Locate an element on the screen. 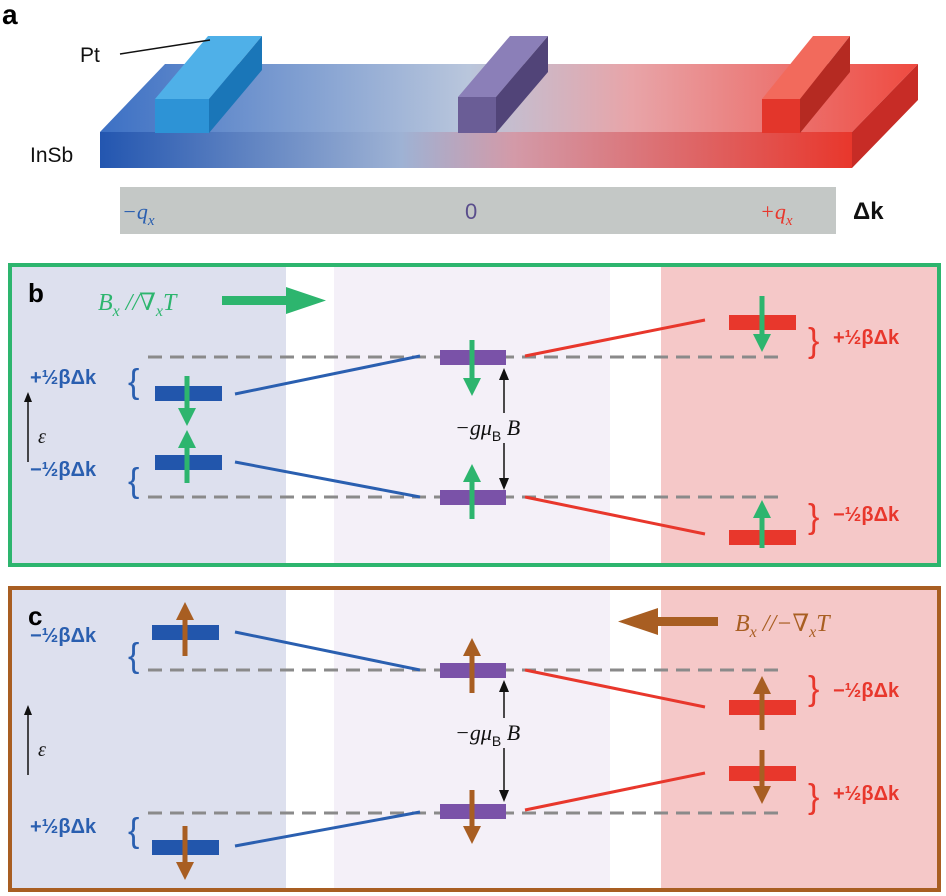 Image resolution: width=946 pixels, height=896 pixels. insb-label: InSb is located at coordinates (51, 155).